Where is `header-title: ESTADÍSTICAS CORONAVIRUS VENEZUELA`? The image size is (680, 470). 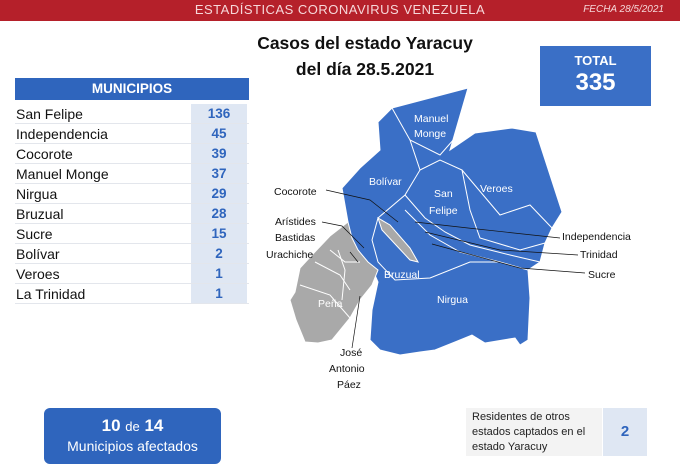 header-title: ESTADÍSTICAS CORONAVIRUS VENEZUELA is located at coordinates (340, 9).